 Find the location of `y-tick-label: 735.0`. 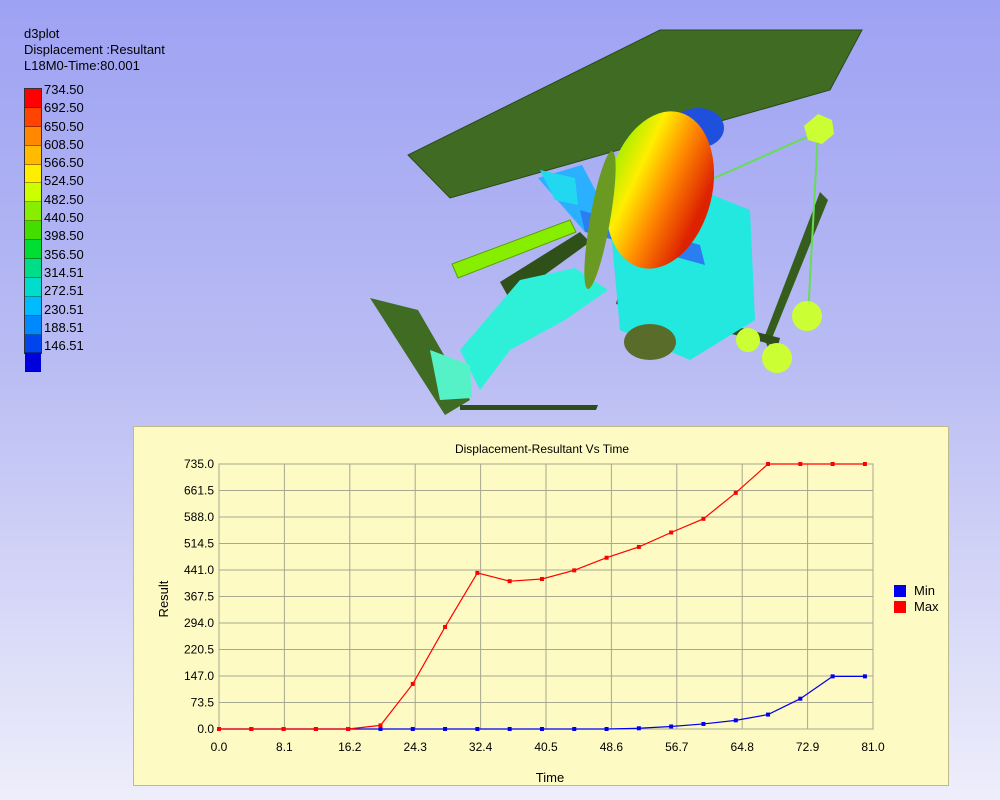

y-tick-label: 735.0 is located at coordinates (199, 464).